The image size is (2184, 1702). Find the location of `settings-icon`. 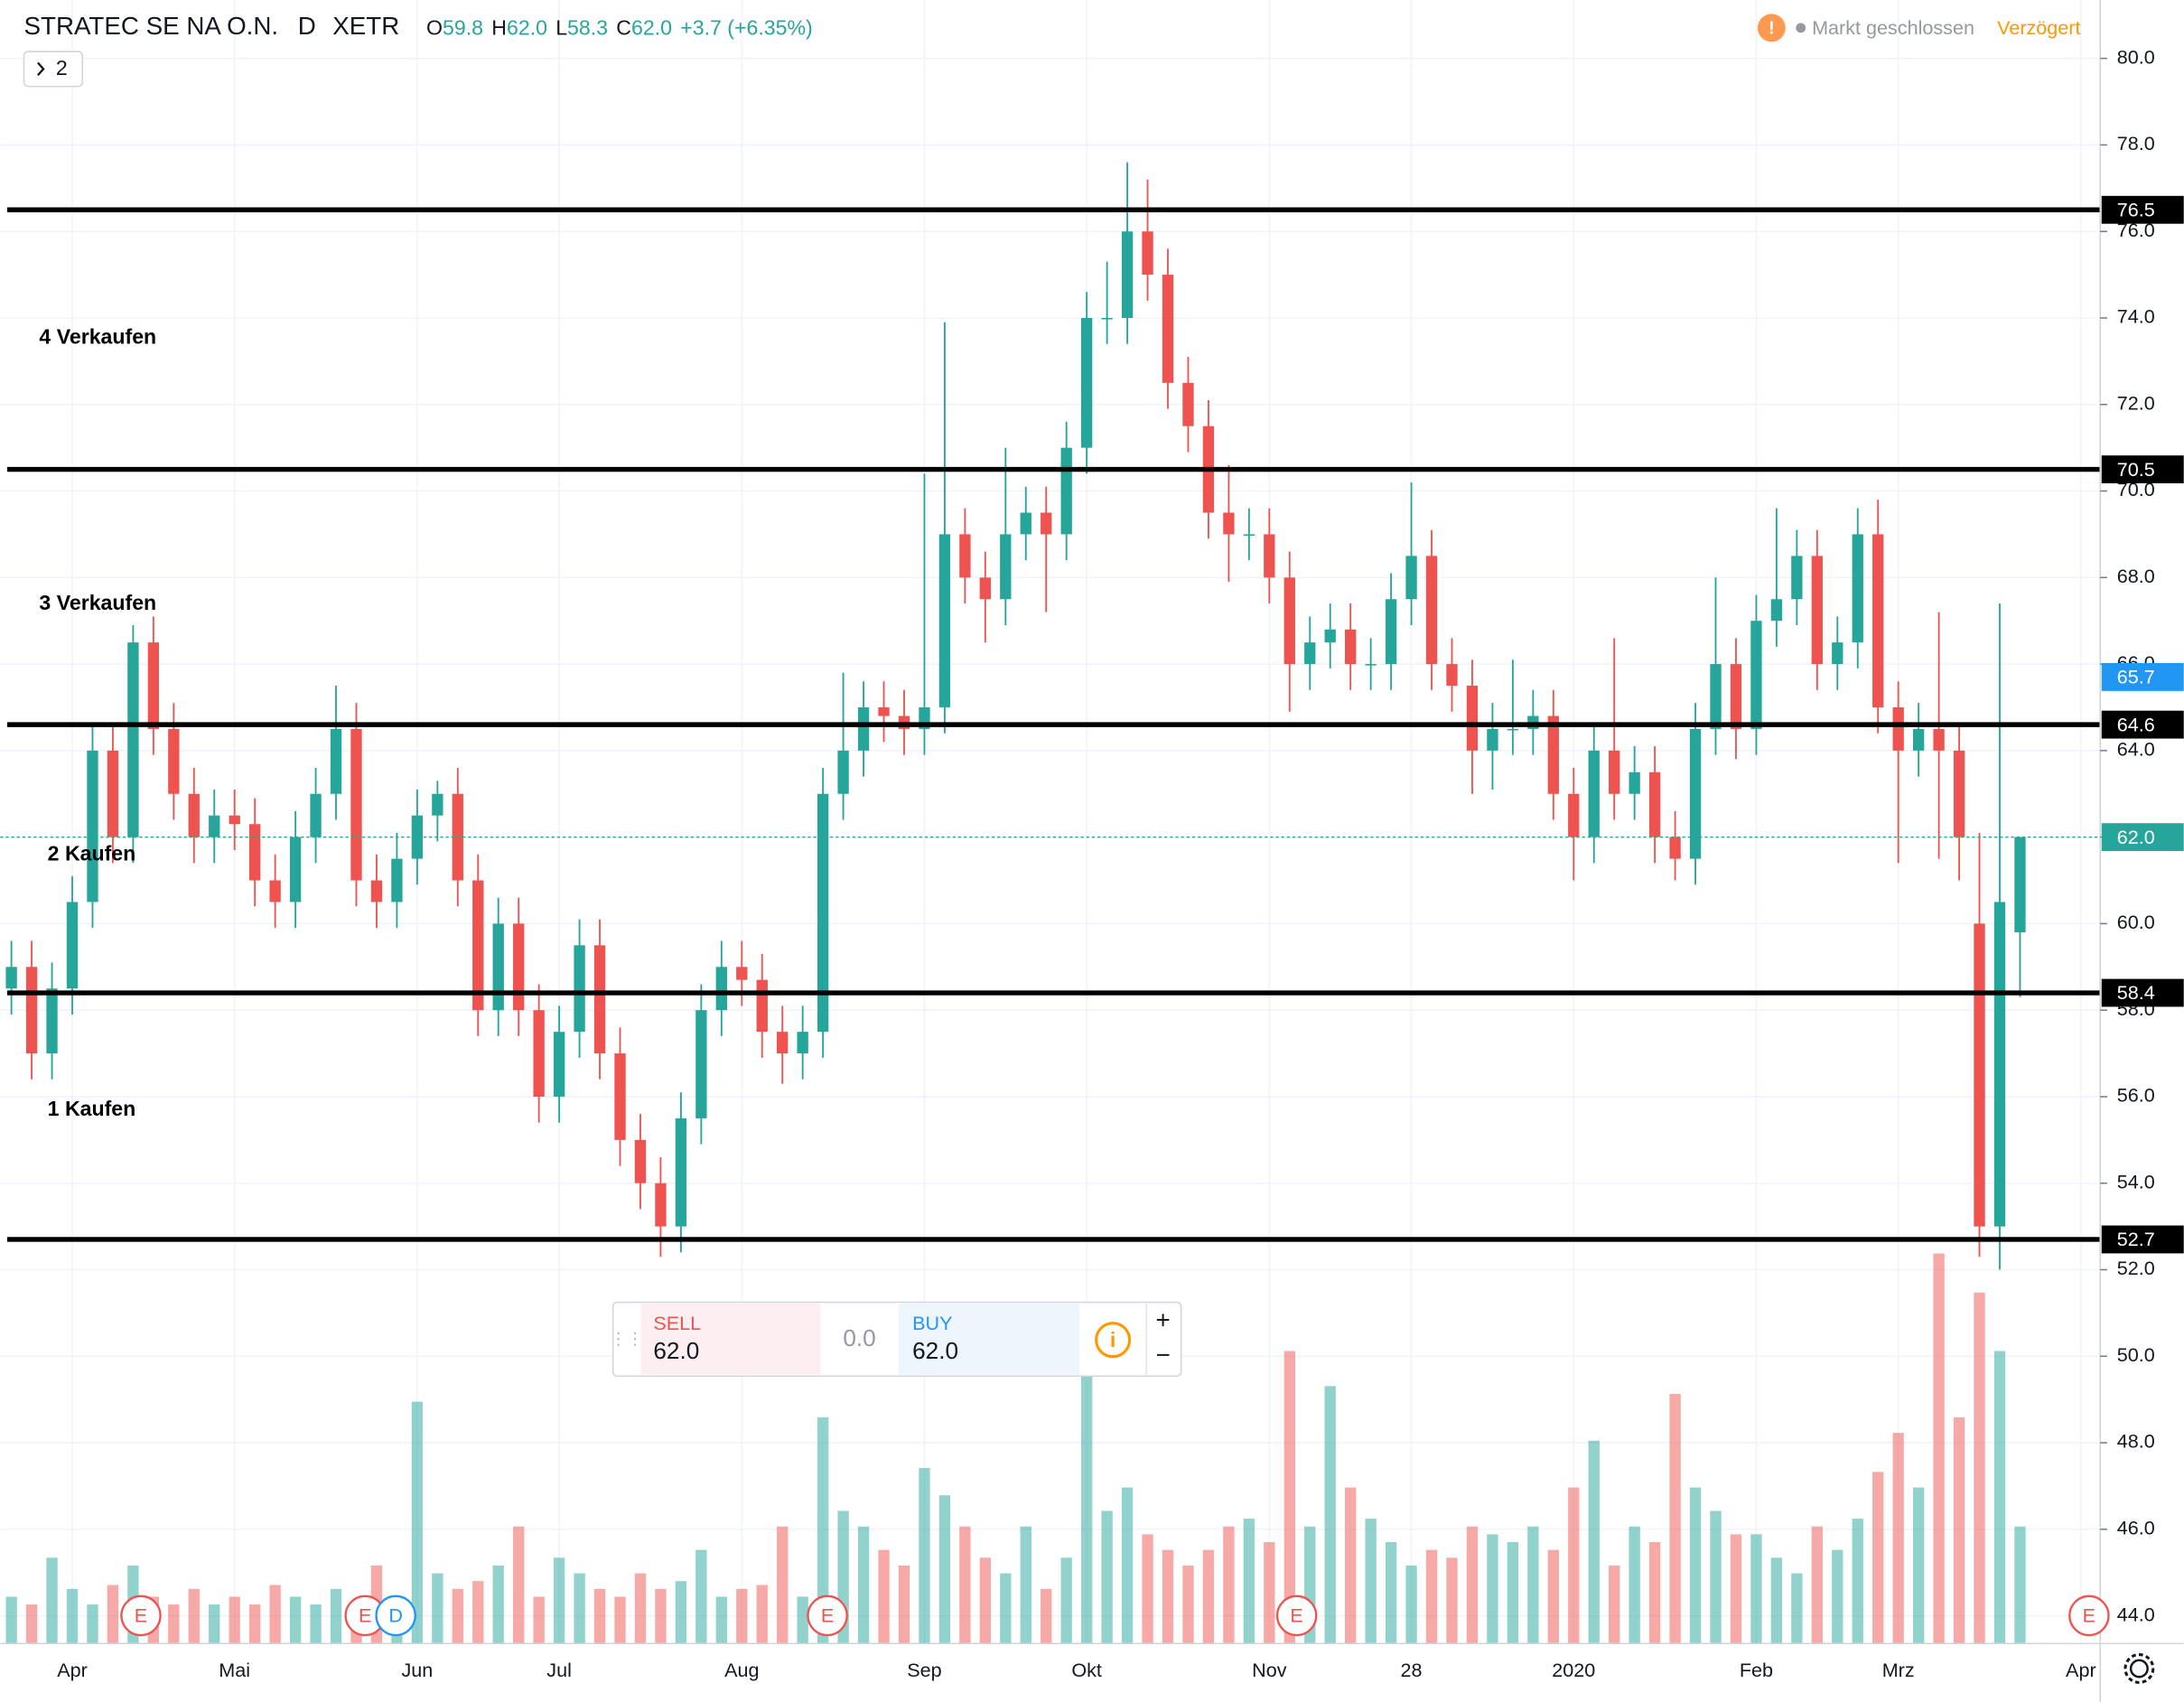

settings-icon is located at coordinates (2139, 1669).